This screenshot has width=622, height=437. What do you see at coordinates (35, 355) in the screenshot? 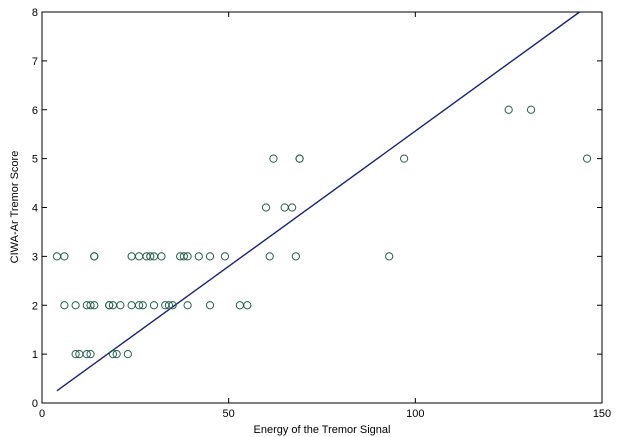
I see `y-tick-label: 1` at bounding box center [35, 355].